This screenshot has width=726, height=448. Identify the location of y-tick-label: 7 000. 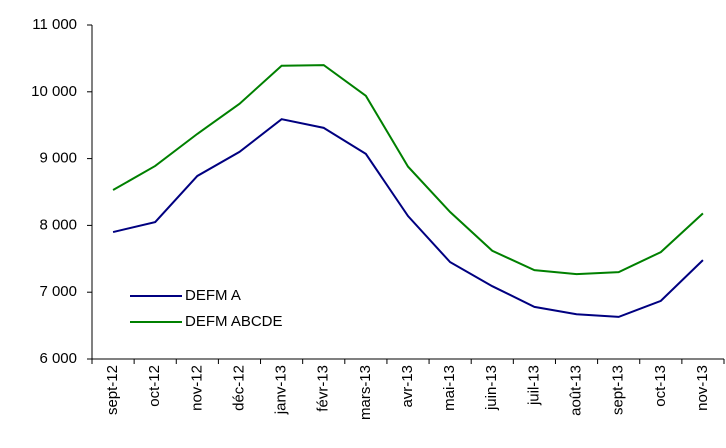
(58, 291).